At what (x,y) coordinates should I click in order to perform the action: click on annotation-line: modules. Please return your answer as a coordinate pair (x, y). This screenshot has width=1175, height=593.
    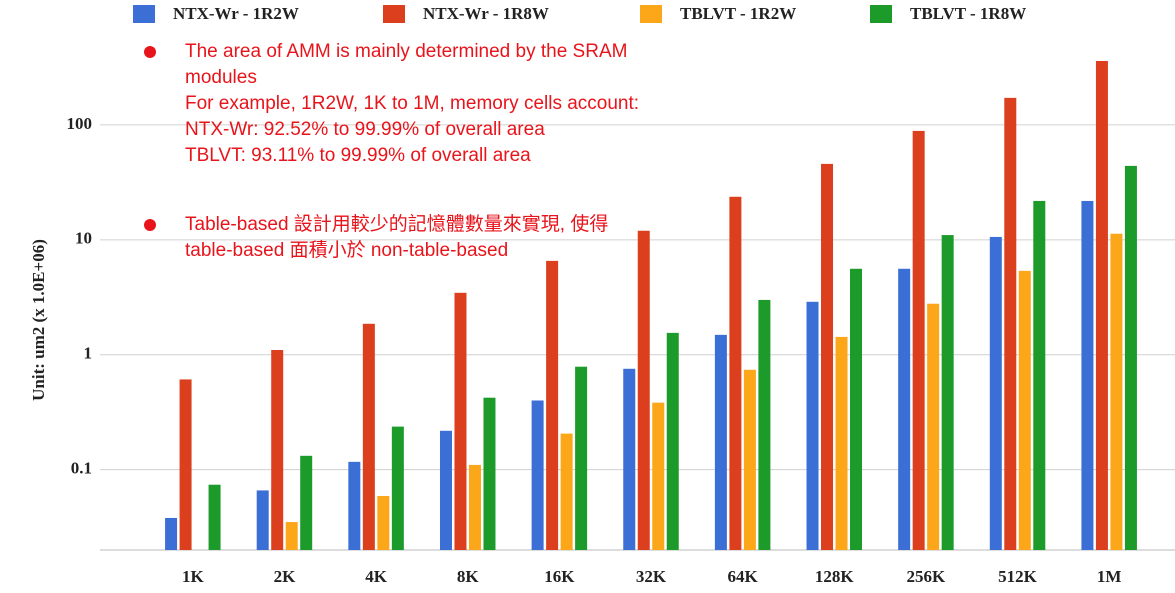
    Looking at the image, I should click on (221, 77).